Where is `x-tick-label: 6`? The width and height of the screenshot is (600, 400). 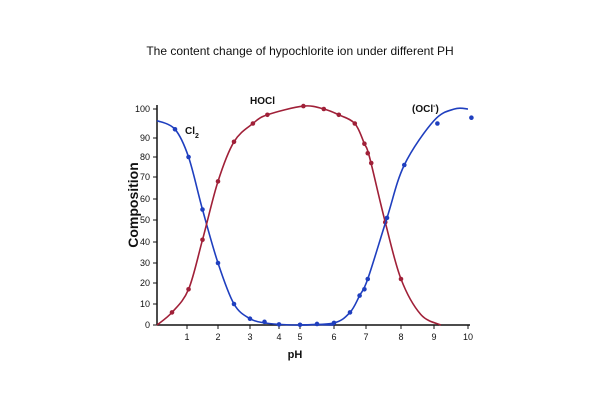
x-tick-label: 6 is located at coordinates (333, 337).